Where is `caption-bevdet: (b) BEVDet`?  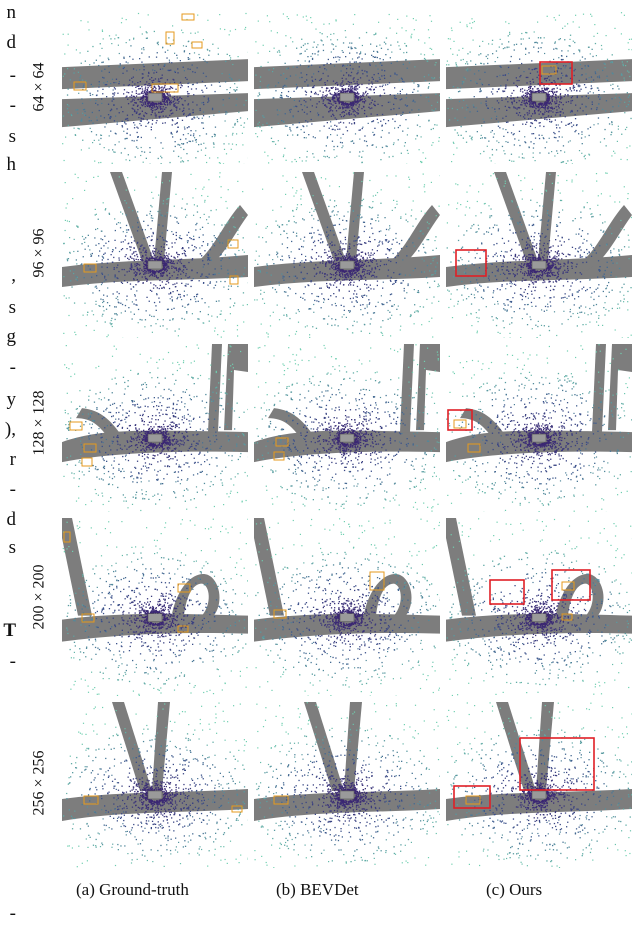 caption-bevdet: (b) BEVDet is located at coordinates (317, 889).